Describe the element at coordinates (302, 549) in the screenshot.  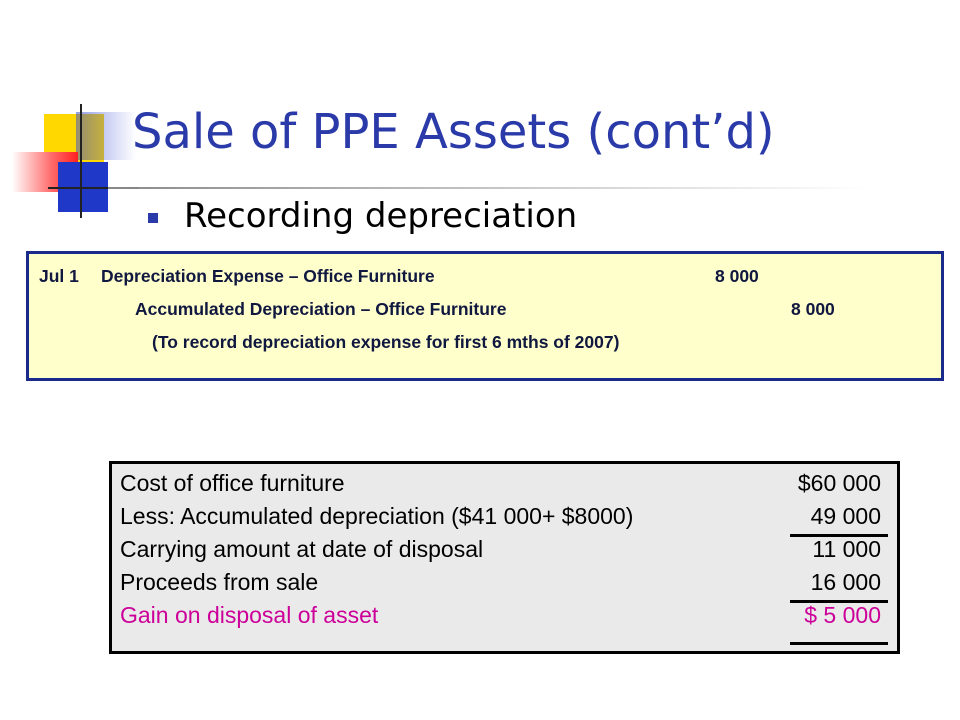
I see `calc-label: Carrying amount at date of disposal` at that location.